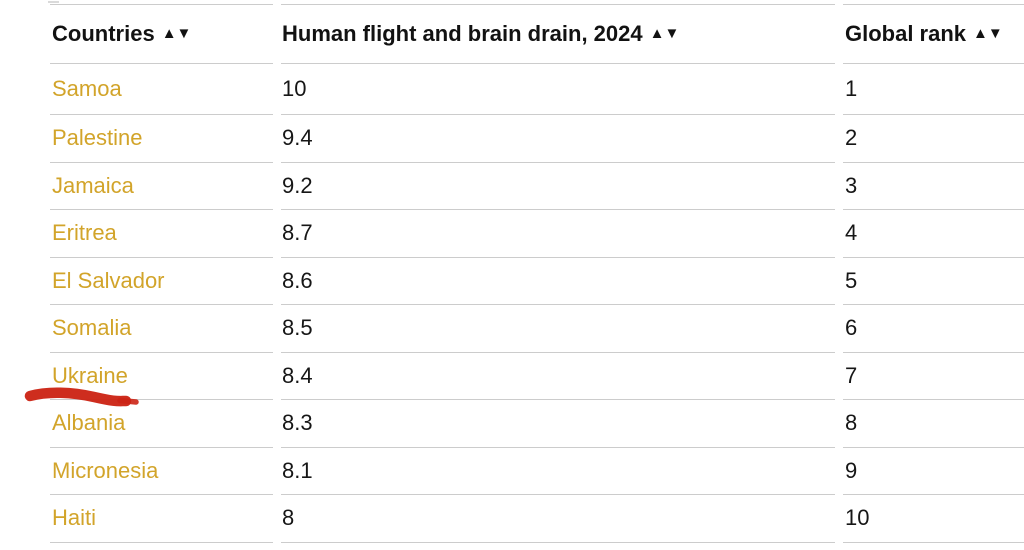 Image resolution: width=1024 pixels, height=550 pixels. Describe the element at coordinates (558, 281) in the screenshot. I see `value-cell: 8.6` at that location.